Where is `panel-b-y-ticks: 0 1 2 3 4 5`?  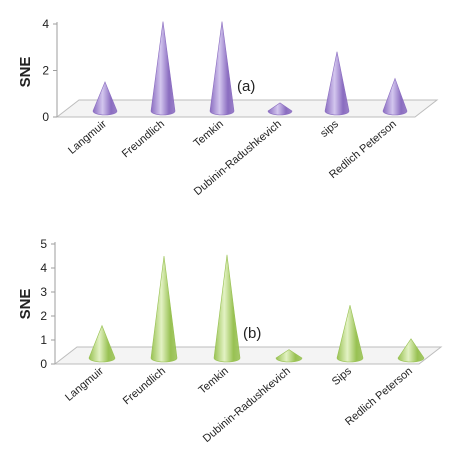 panel-b-y-ticks: 0 1 2 3 4 5 is located at coordinates (47, 304).